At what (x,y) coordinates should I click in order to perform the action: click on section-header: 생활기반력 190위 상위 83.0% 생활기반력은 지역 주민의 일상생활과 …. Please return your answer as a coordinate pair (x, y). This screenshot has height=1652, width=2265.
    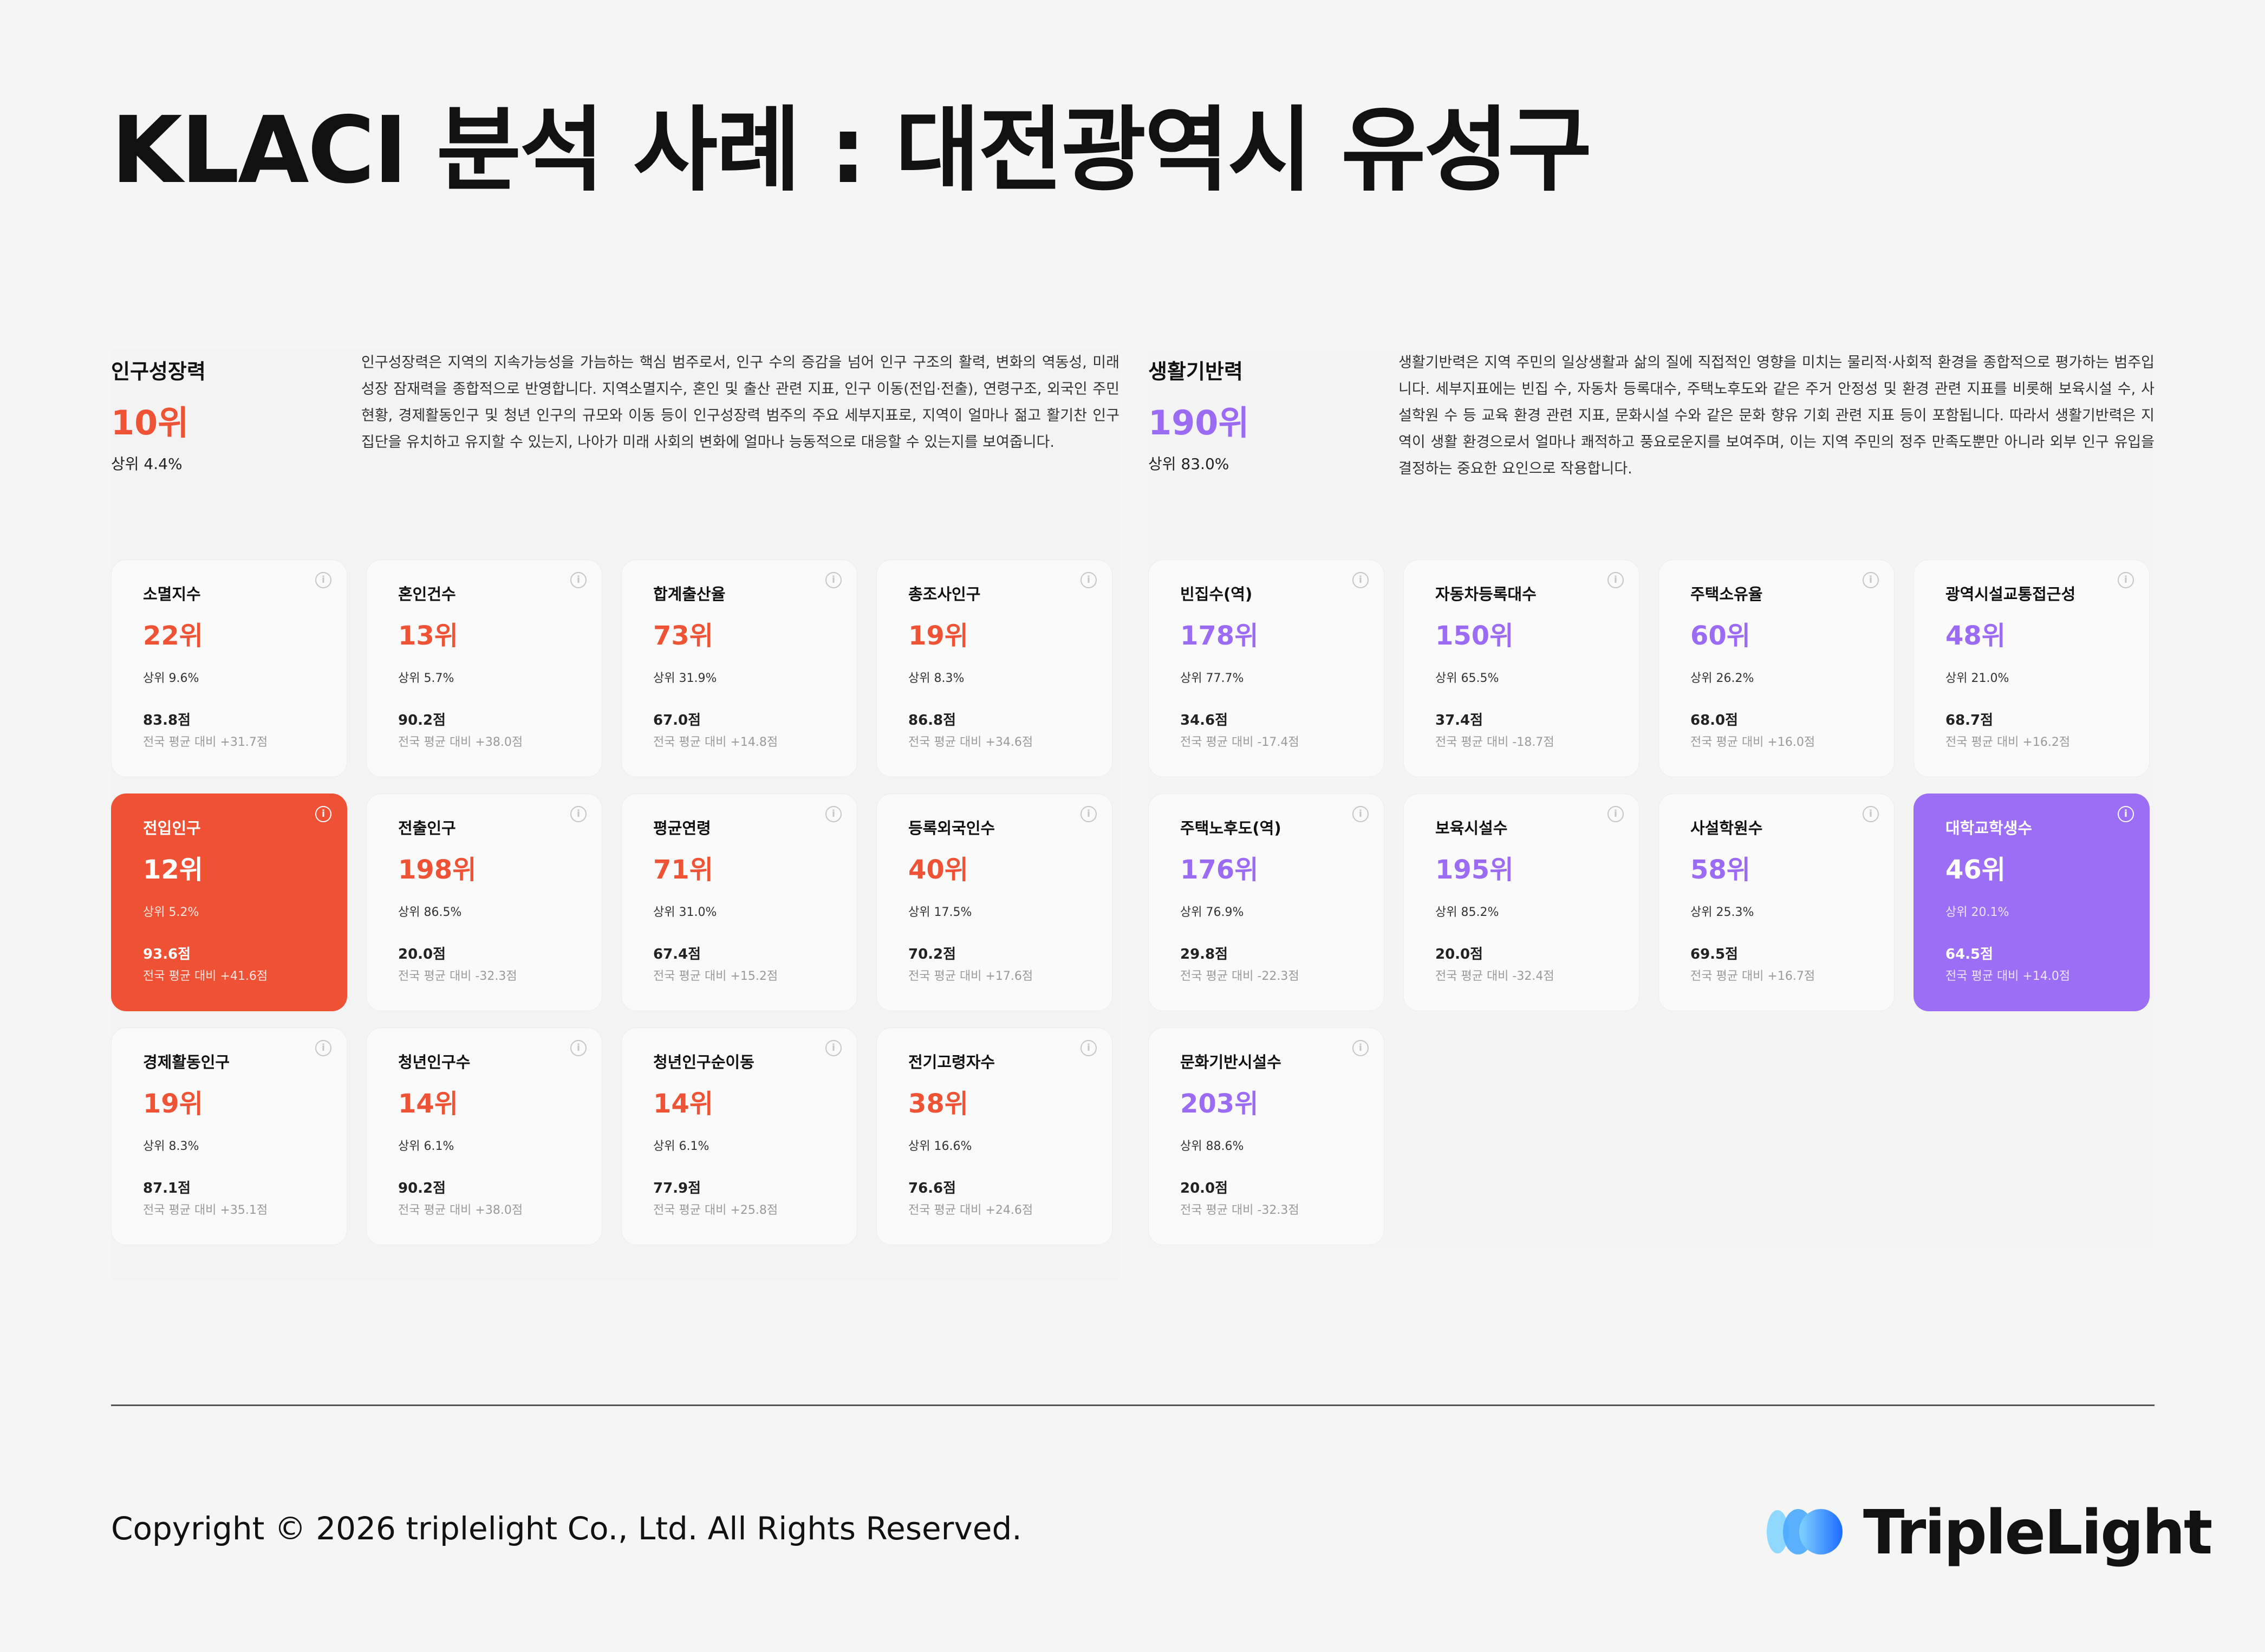
    Looking at the image, I should click on (1652, 439).